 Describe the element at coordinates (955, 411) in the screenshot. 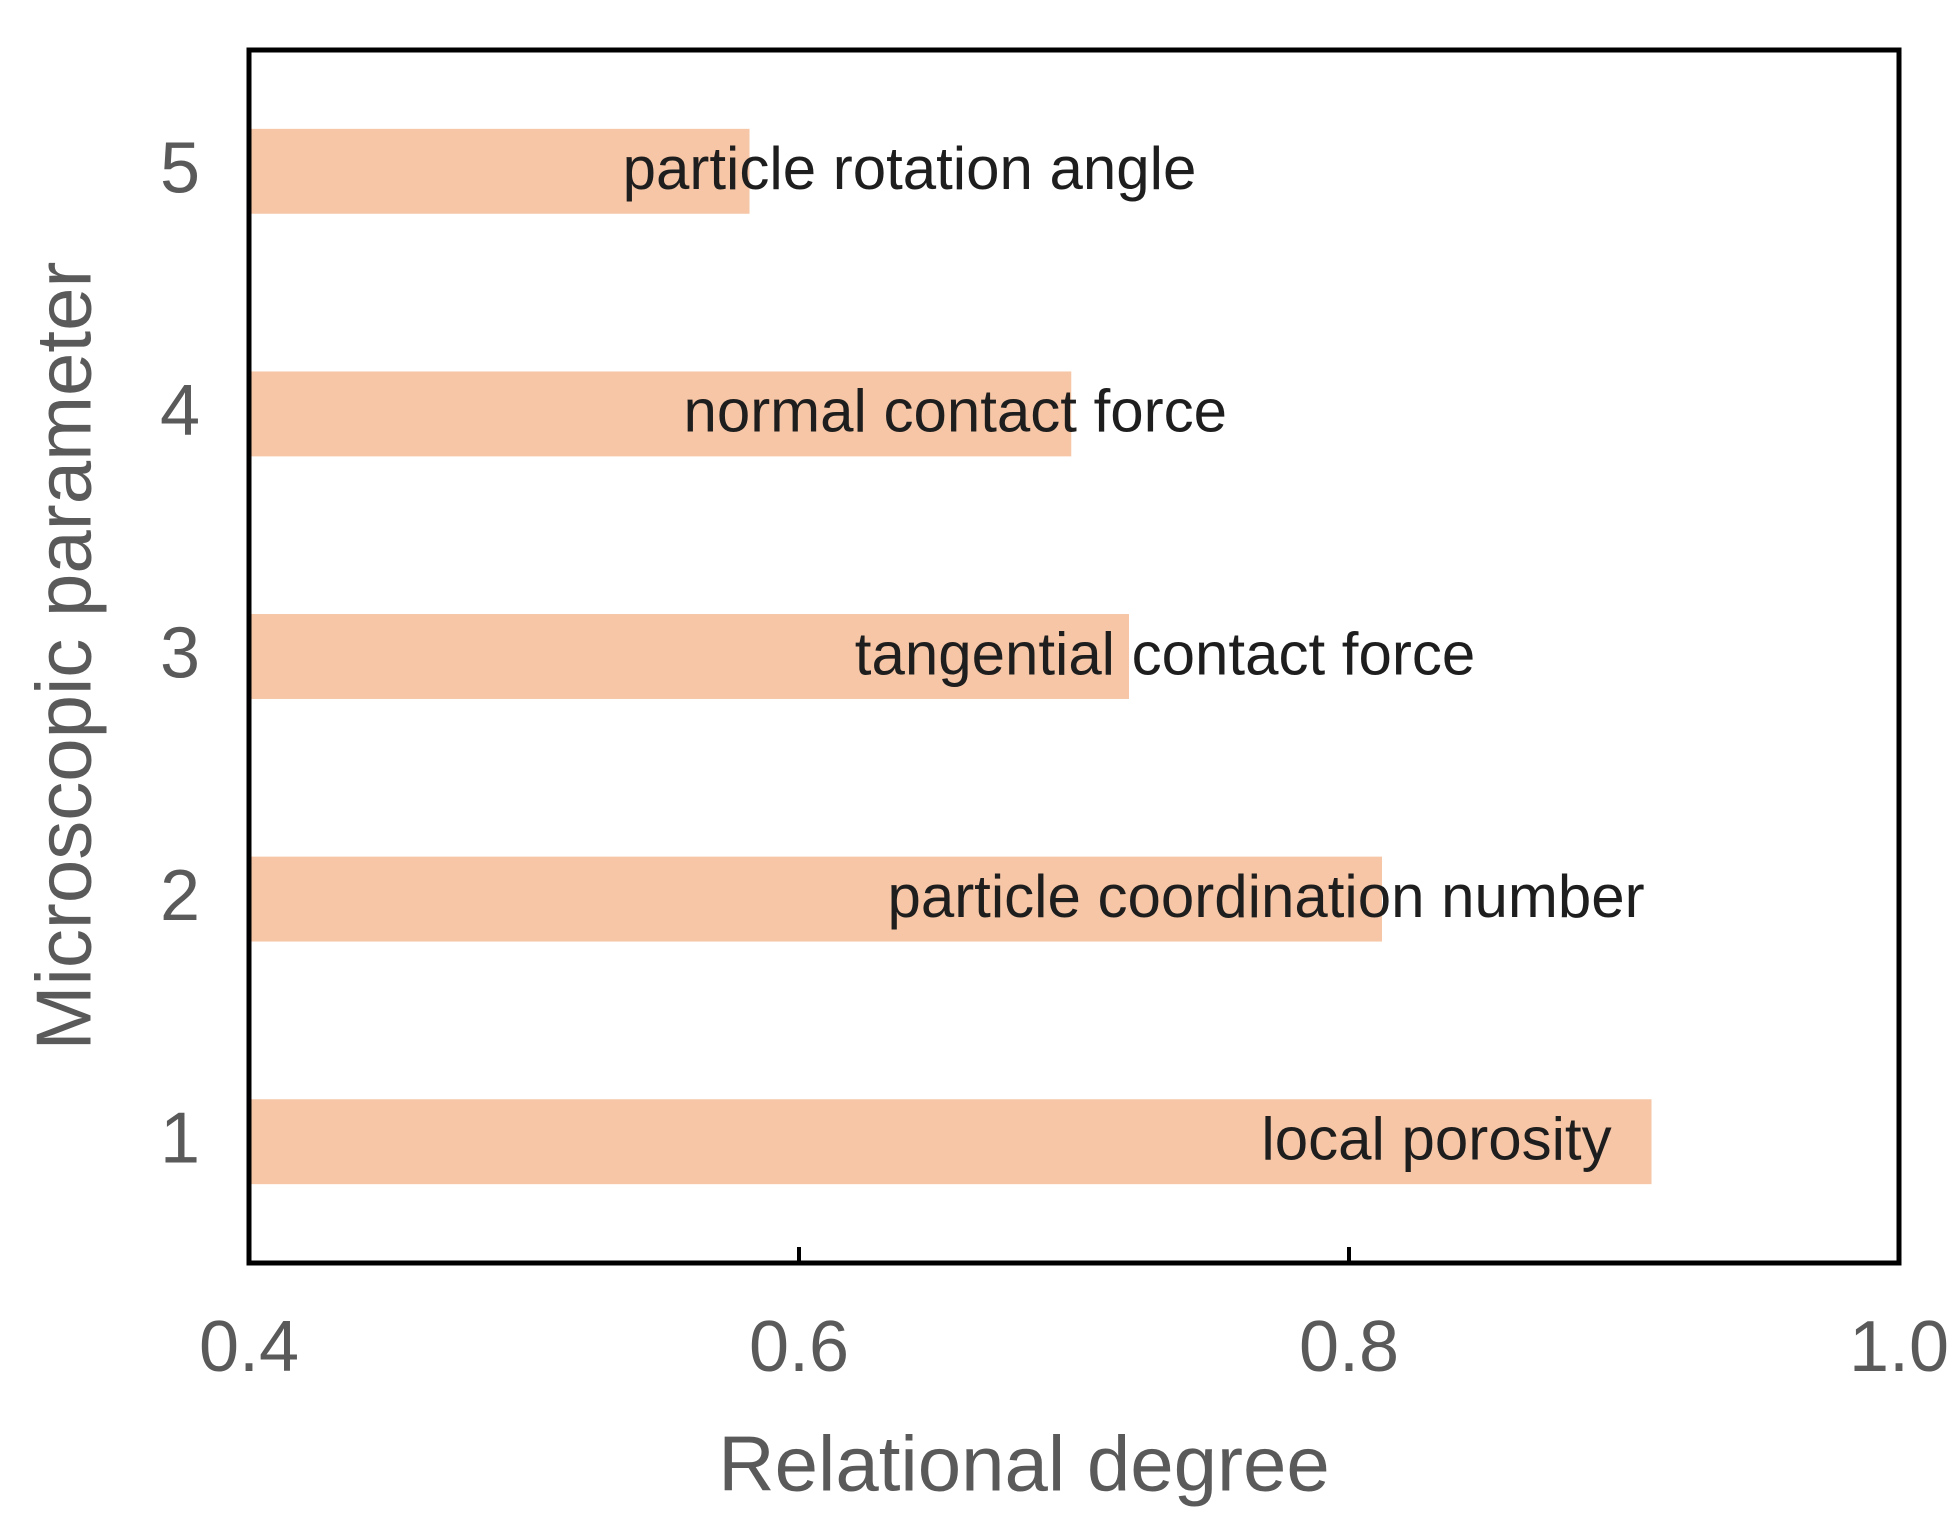

I see `bar-label: normal contact force` at that location.